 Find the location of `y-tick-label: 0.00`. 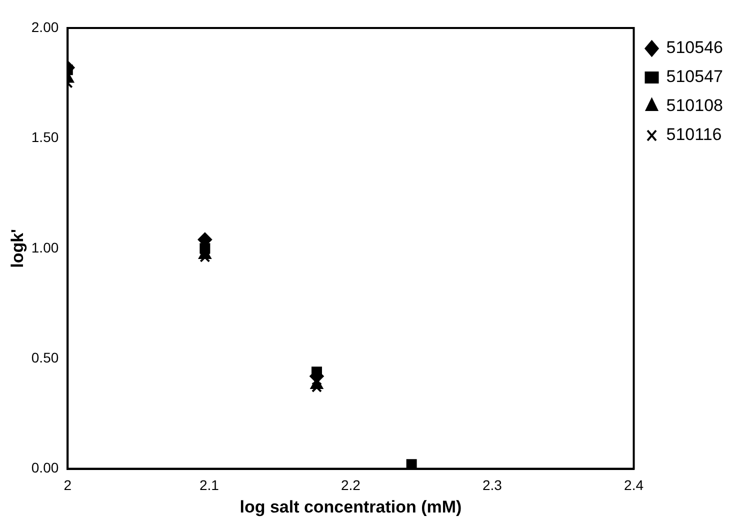

y-tick-label: 0.00 is located at coordinates (45, 468).